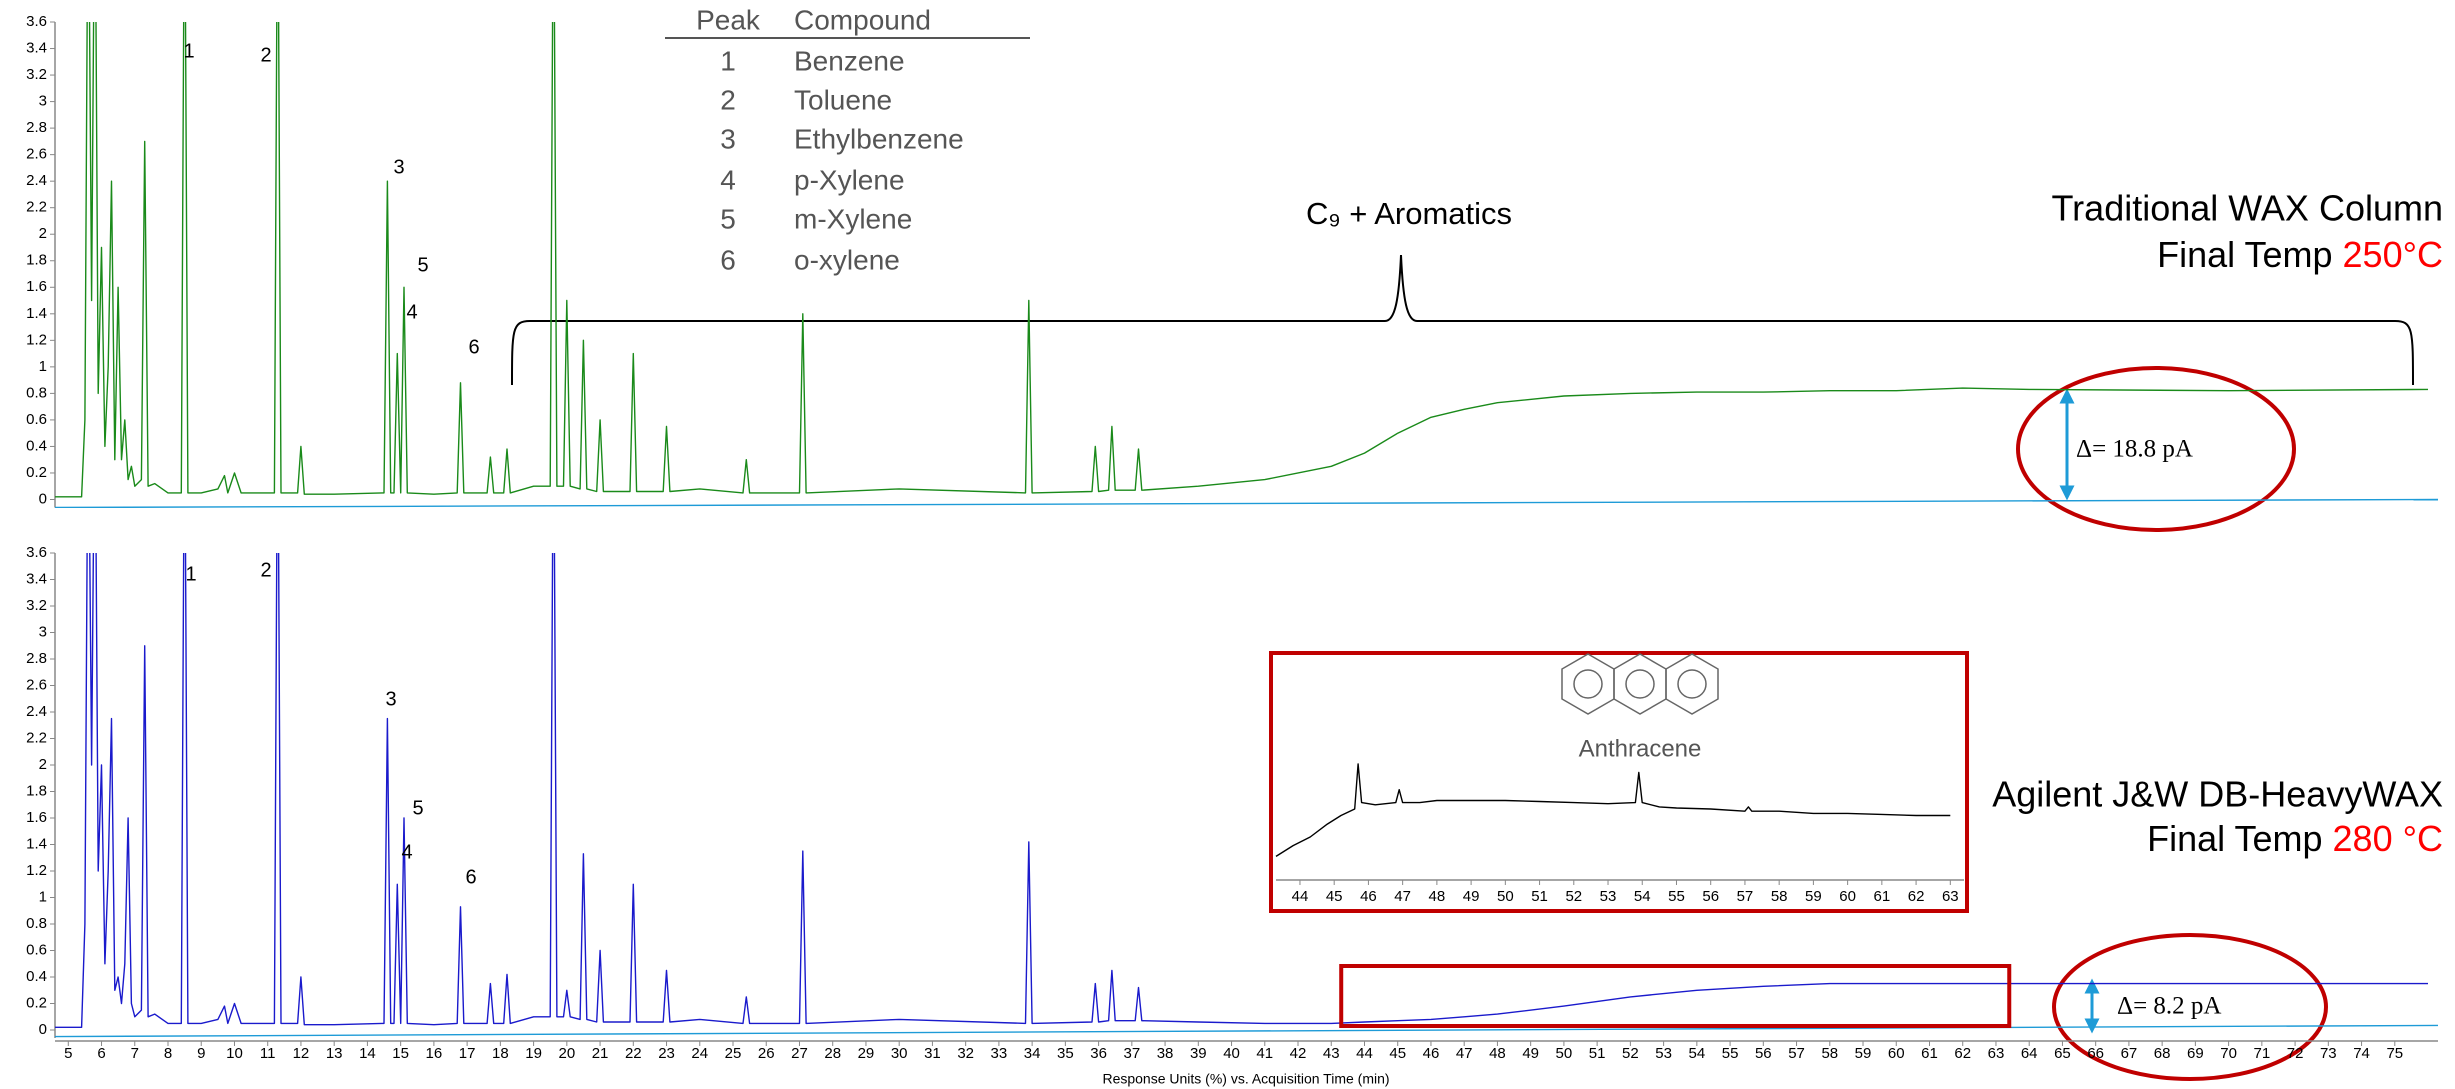 Image resolution: width=2455 pixels, height=1089 pixels. What do you see at coordinates (36, 154) in the screenshot?
I see `y-tick-label: 2.6` at bounding box center [36, 154].